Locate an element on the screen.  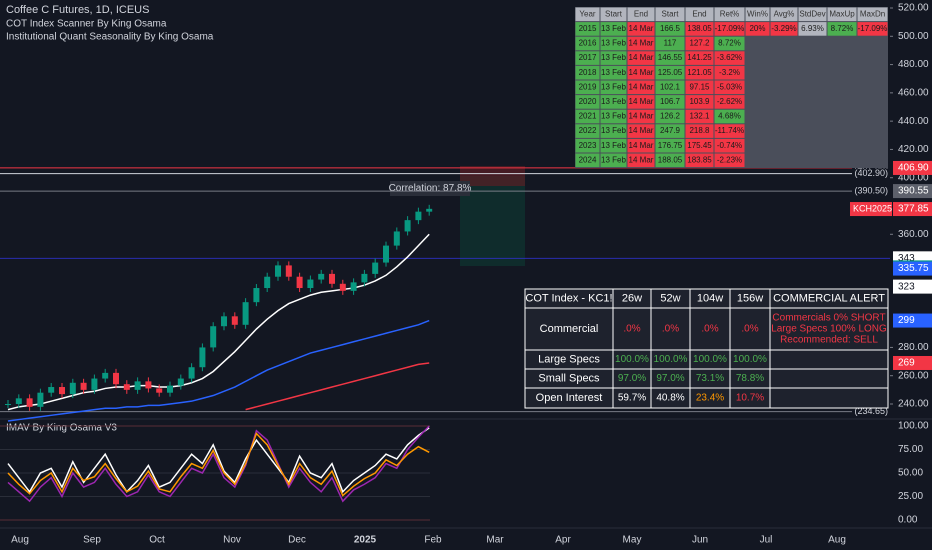
cot-row-label: Small Specs is located at coordinates (569, 378).